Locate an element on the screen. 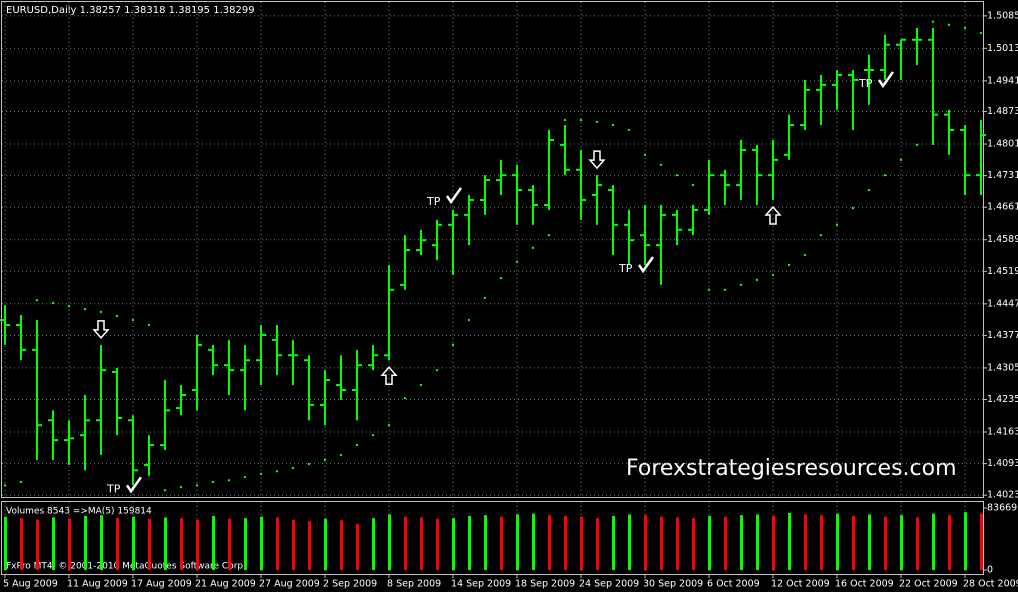 Image resolution: width=1018 pixels, height=592 pixels. x-tick-label: 27 Aug 2009 is located at coordinates (289, 584).